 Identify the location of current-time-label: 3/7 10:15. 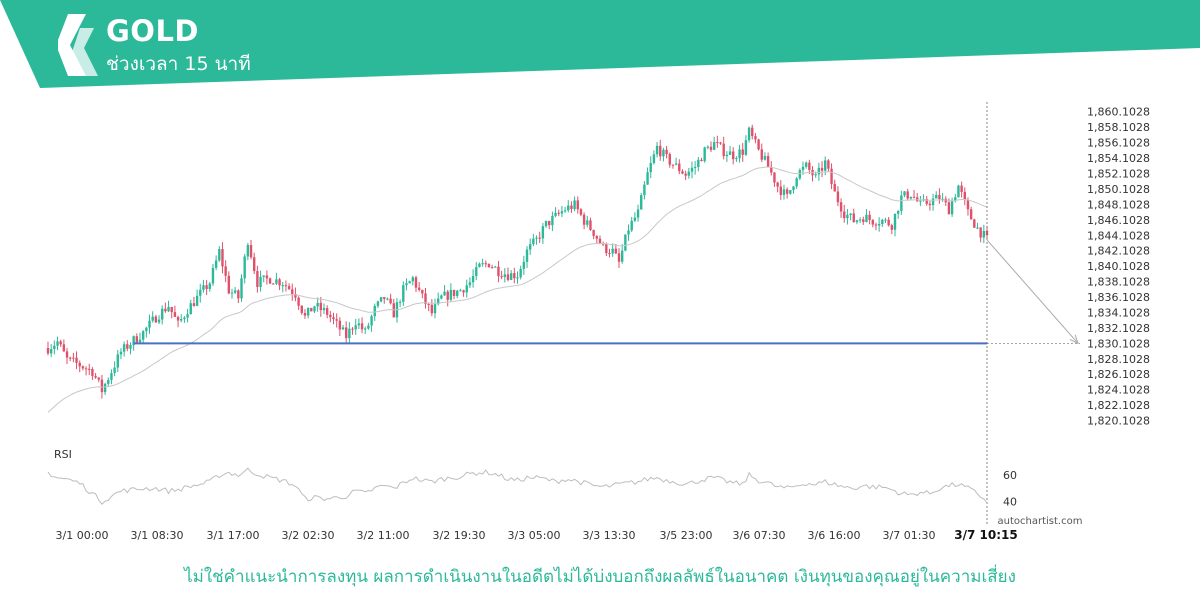
(985, 535).